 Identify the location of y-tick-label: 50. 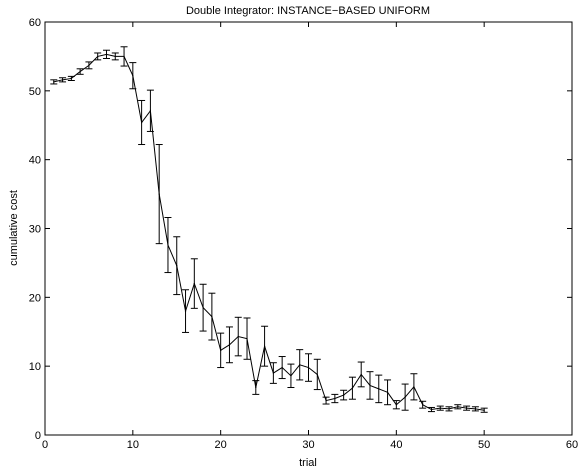
(35, 92).